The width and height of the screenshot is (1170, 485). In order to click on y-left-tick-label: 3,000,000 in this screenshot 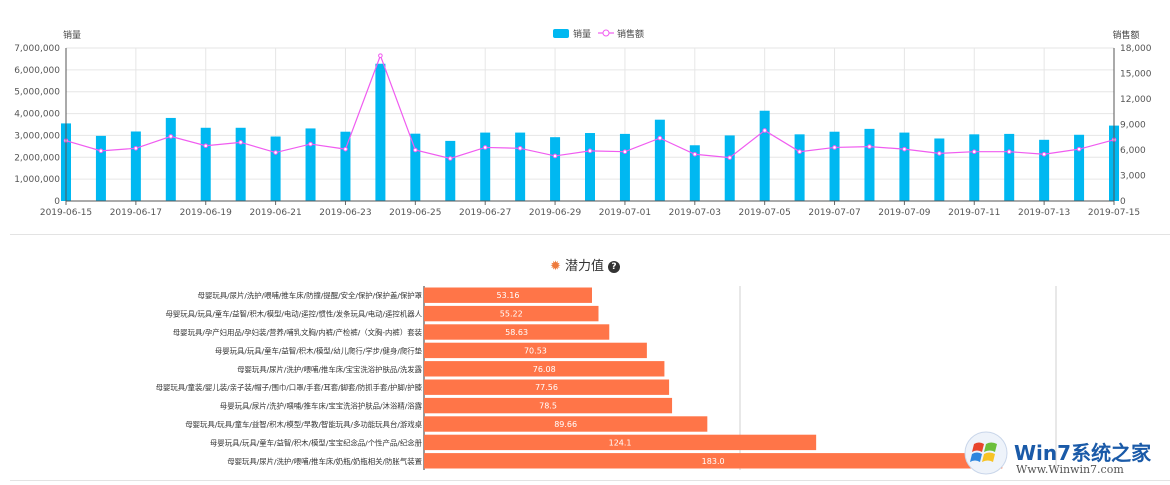, I will do `click(37, 136)`.